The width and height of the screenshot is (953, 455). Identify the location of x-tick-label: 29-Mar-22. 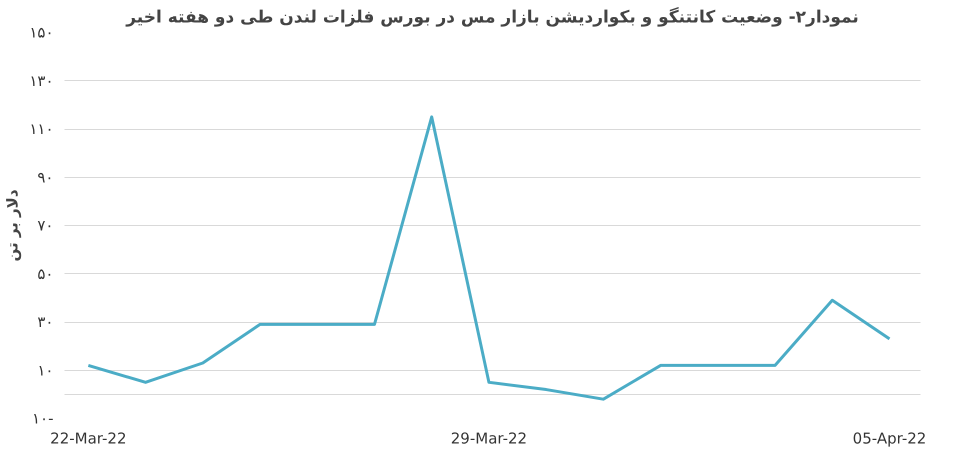
(489, 439).